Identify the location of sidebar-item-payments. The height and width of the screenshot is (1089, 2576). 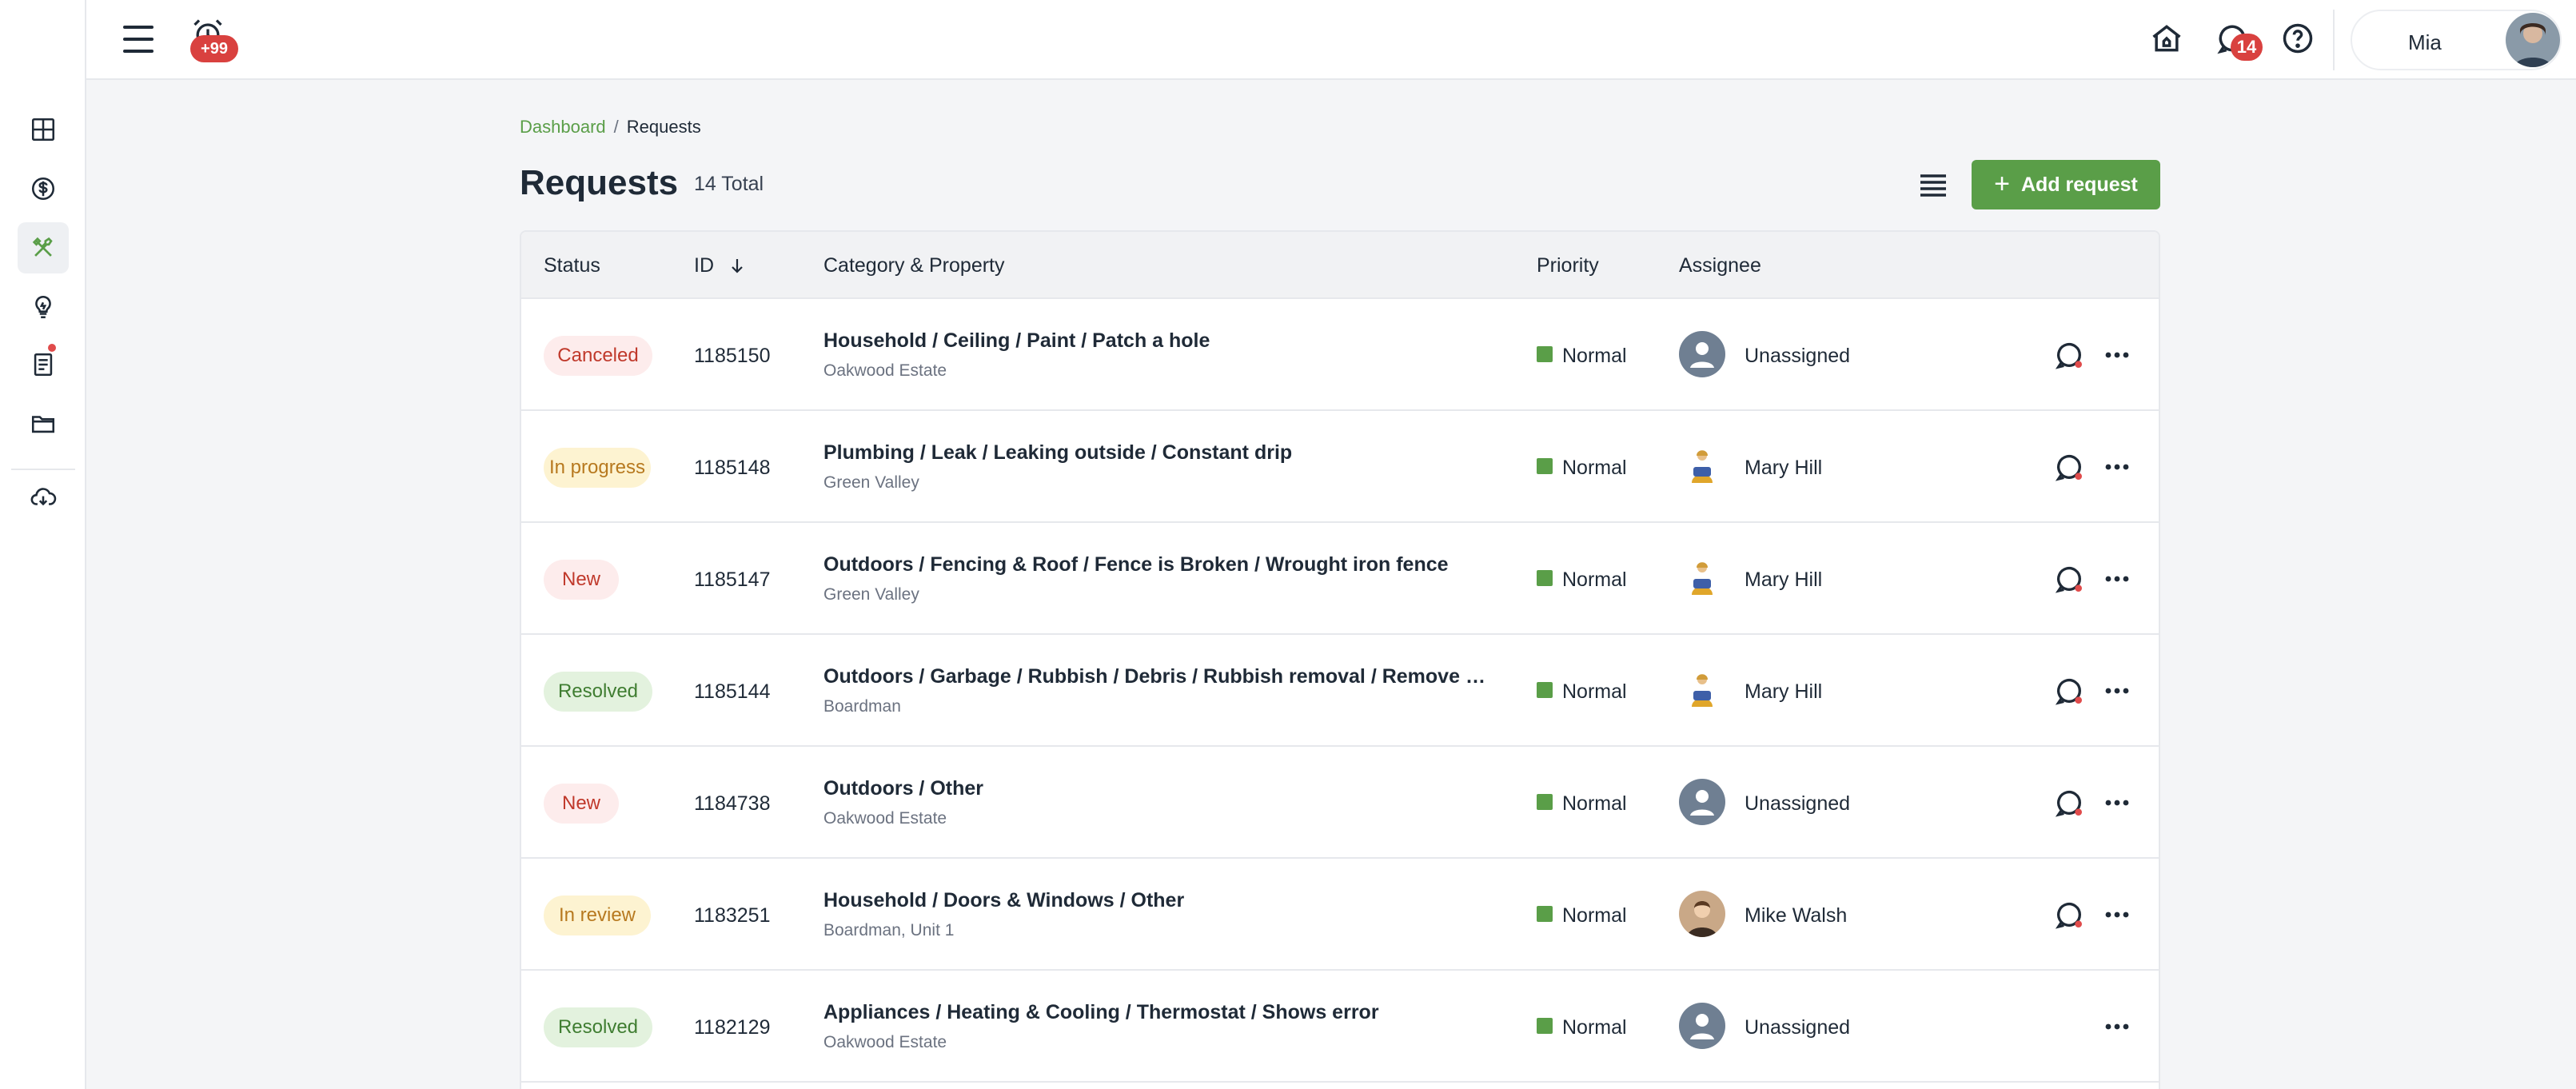
(43, 188).